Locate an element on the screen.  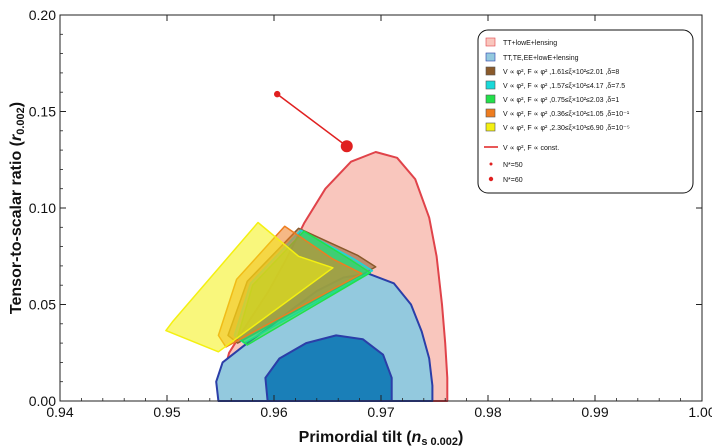
y-axis-title: Tensor-to-scalar ratio (r0.002) is located at coordinates (17, 208).